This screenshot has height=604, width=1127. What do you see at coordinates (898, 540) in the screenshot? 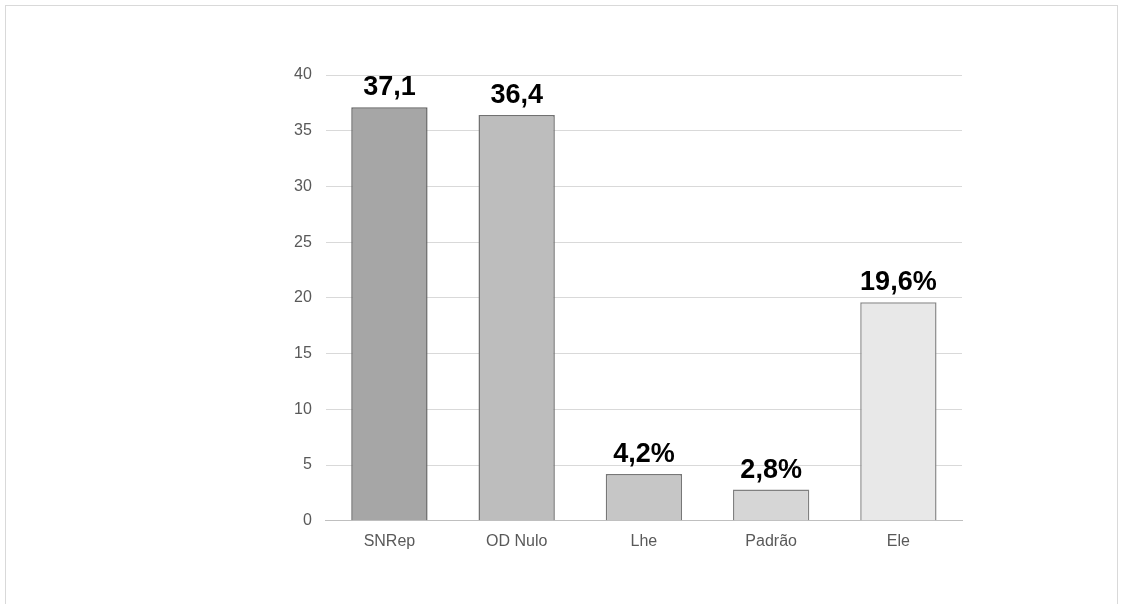
I see `x-tick-label: Ele` at bounding box center [898, 540].